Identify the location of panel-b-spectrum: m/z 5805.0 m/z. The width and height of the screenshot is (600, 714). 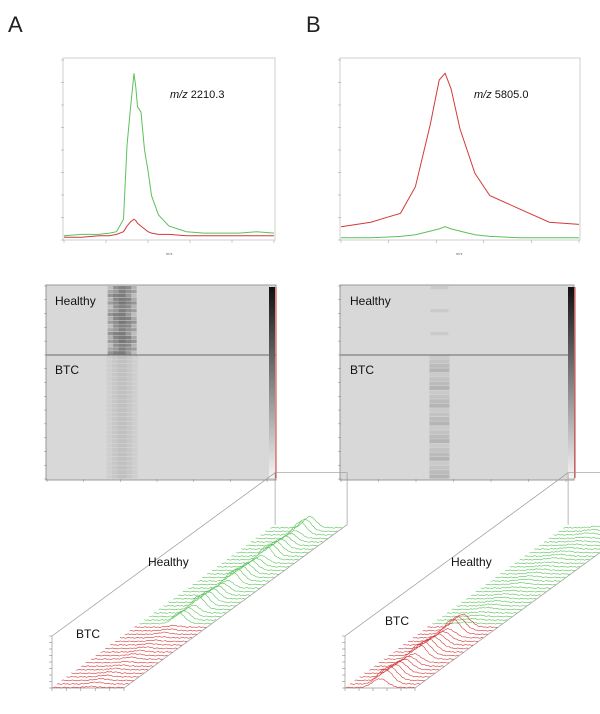
(459, 156).